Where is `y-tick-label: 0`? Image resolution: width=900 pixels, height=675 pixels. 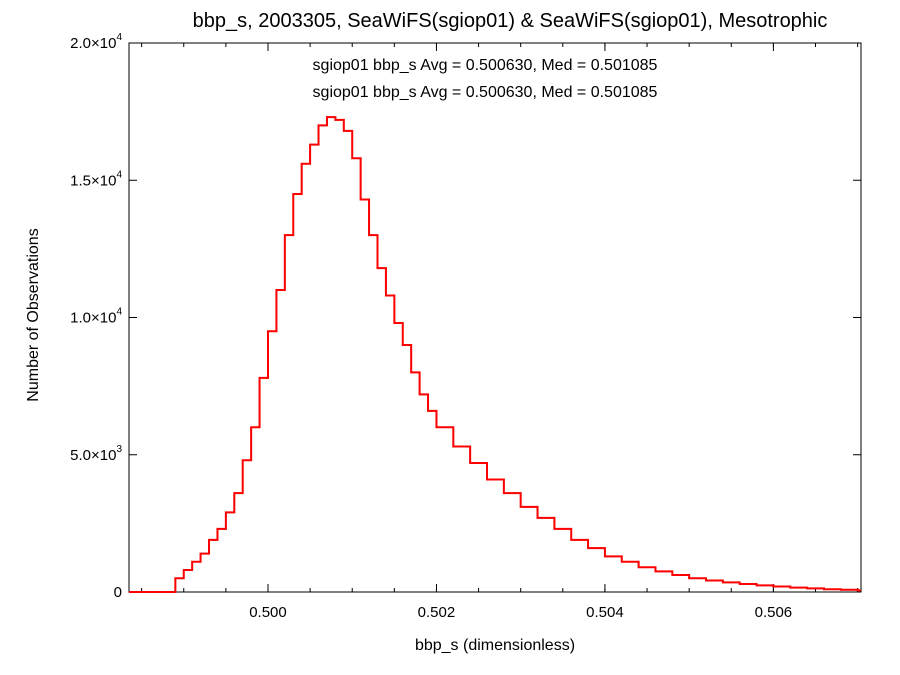 y-tick-label: 0 is located at coordinates (118, 592).